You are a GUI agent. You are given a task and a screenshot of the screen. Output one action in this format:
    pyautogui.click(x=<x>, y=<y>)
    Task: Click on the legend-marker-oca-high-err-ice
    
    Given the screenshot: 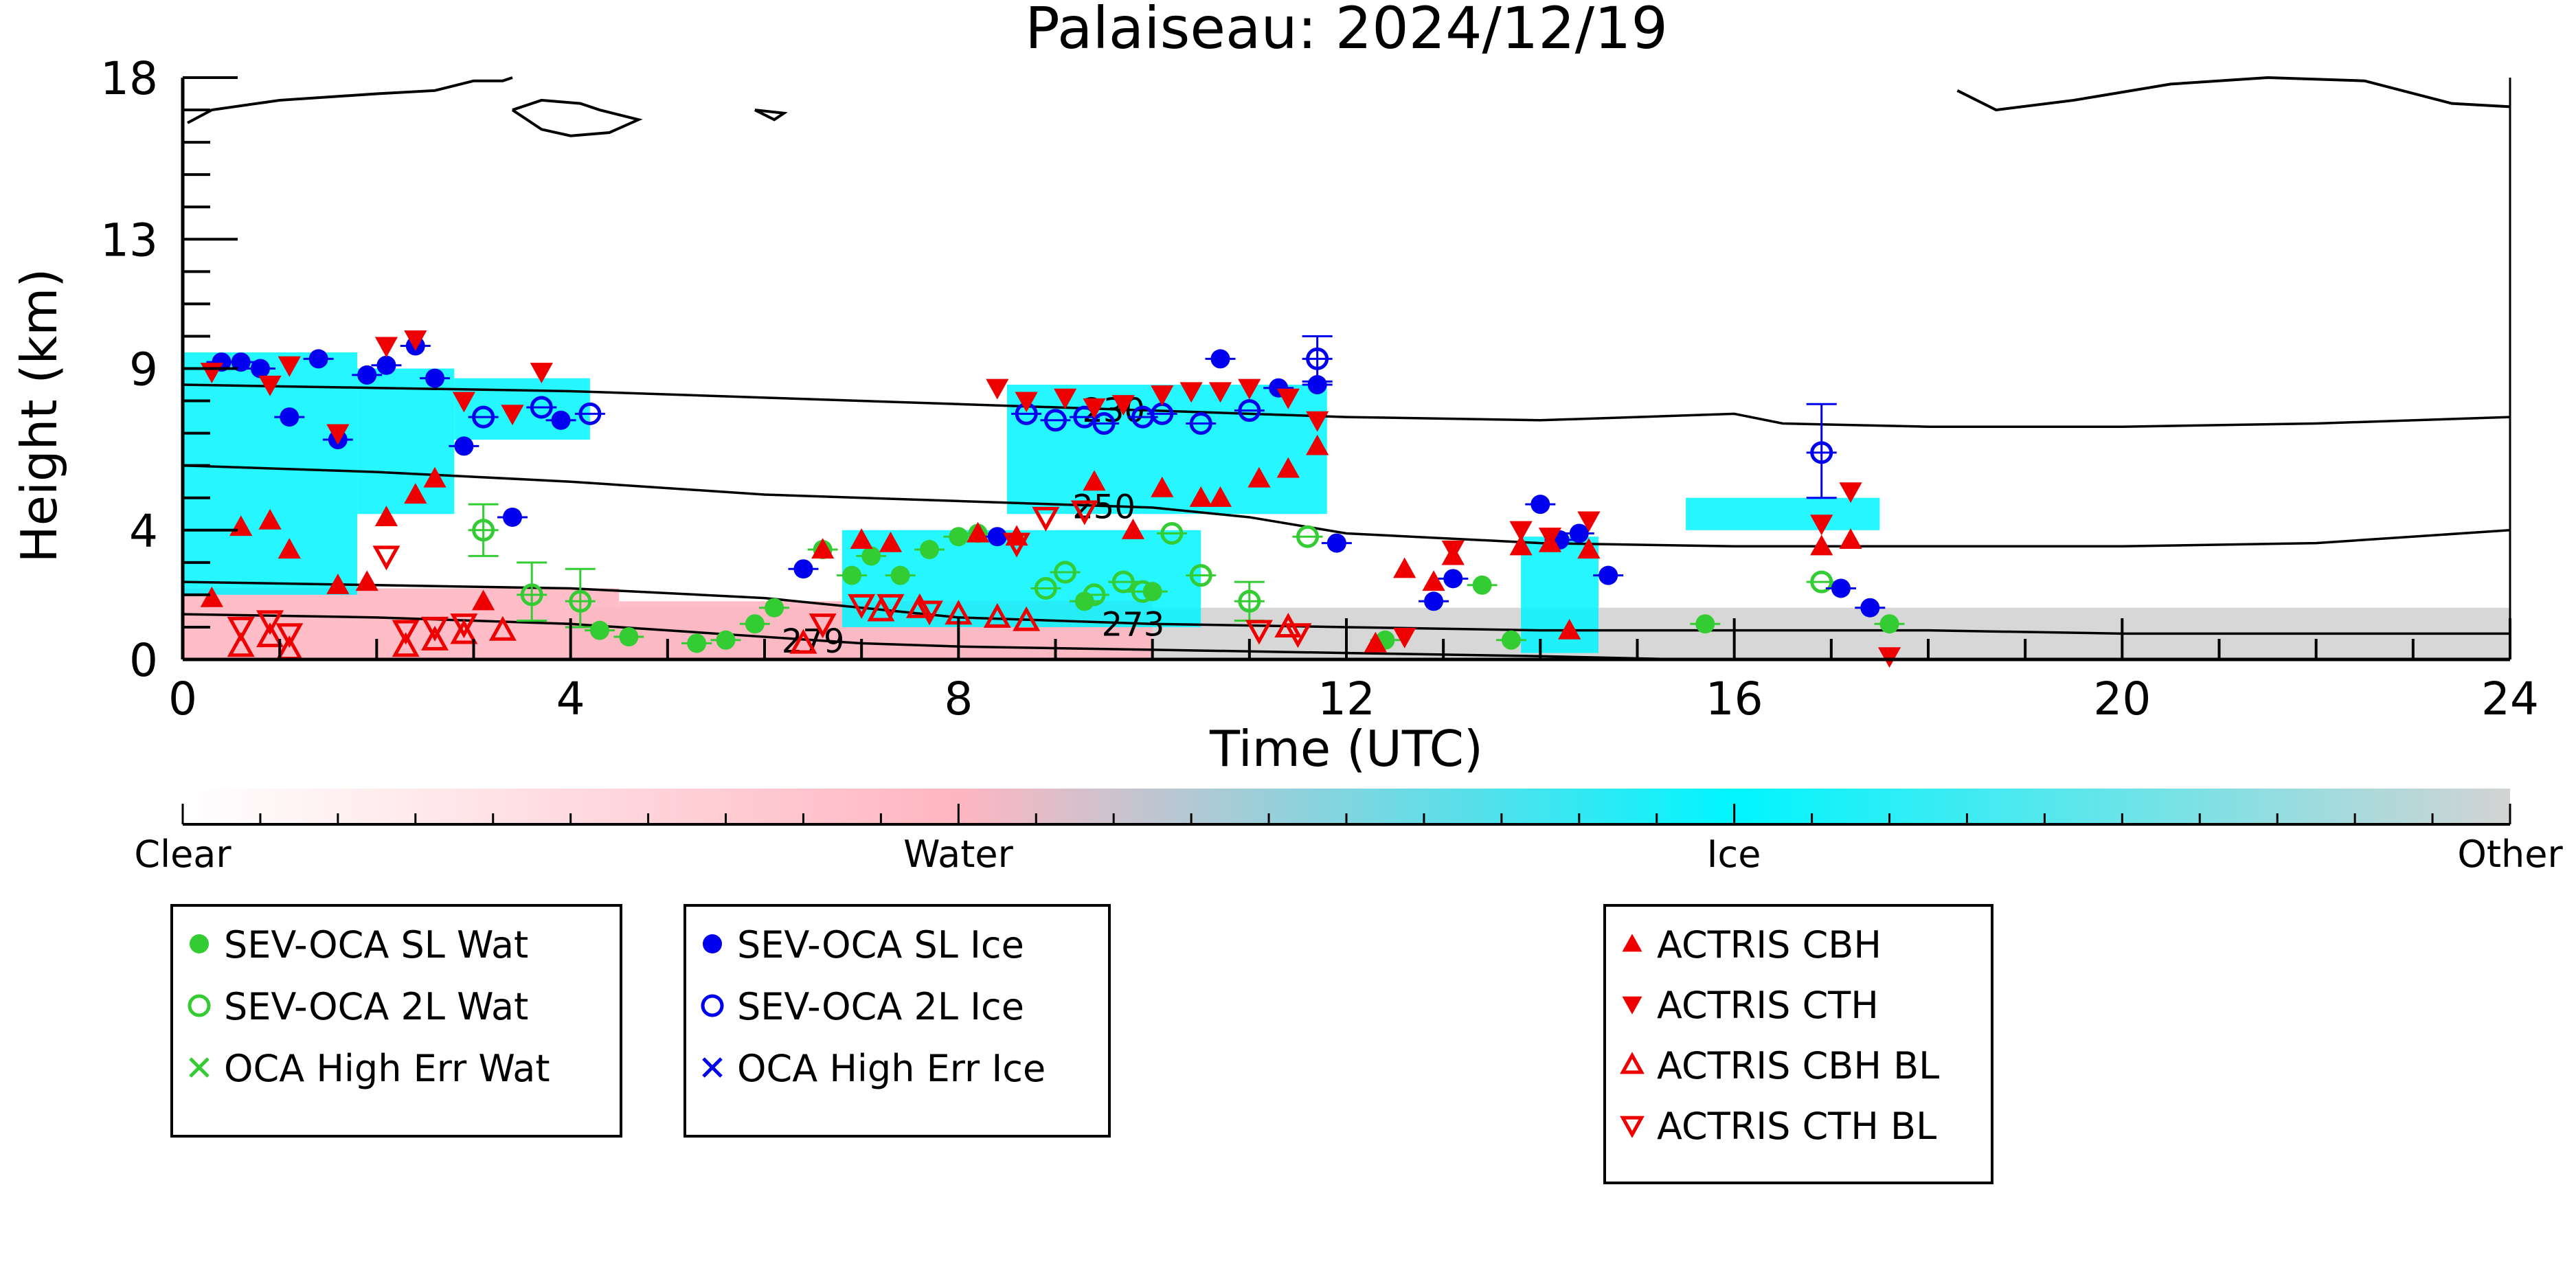 What is the action you would take?
    pyautogui.click(x=712, y=1067)
    